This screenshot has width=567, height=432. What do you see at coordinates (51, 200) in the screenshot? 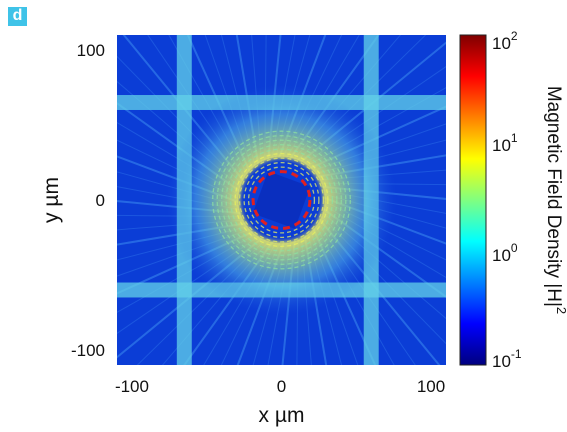
I see `y-axis-label: y µm` at bounding box center [51, 200].